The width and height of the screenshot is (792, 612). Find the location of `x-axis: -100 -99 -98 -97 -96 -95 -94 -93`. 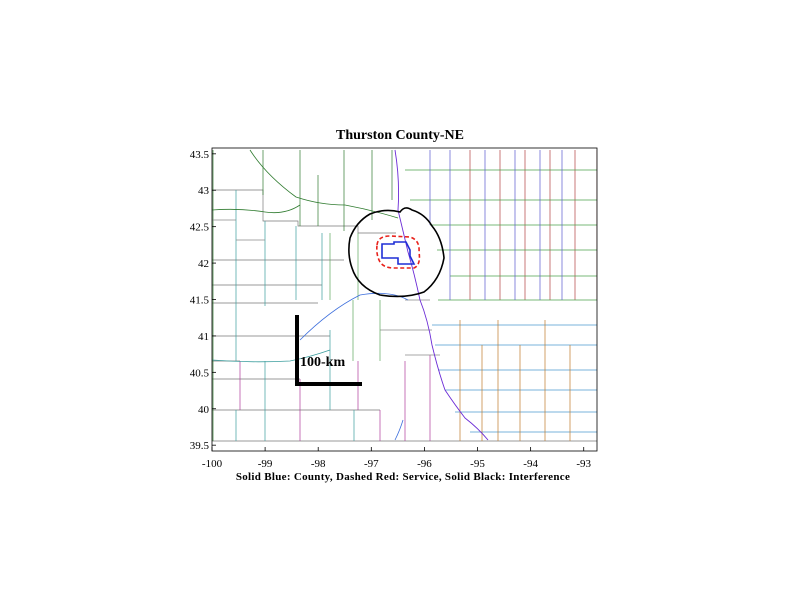

x-axis: -100 -99 -98 -97 -96 -95 -94 -93 is located at coordinates (397, 458).